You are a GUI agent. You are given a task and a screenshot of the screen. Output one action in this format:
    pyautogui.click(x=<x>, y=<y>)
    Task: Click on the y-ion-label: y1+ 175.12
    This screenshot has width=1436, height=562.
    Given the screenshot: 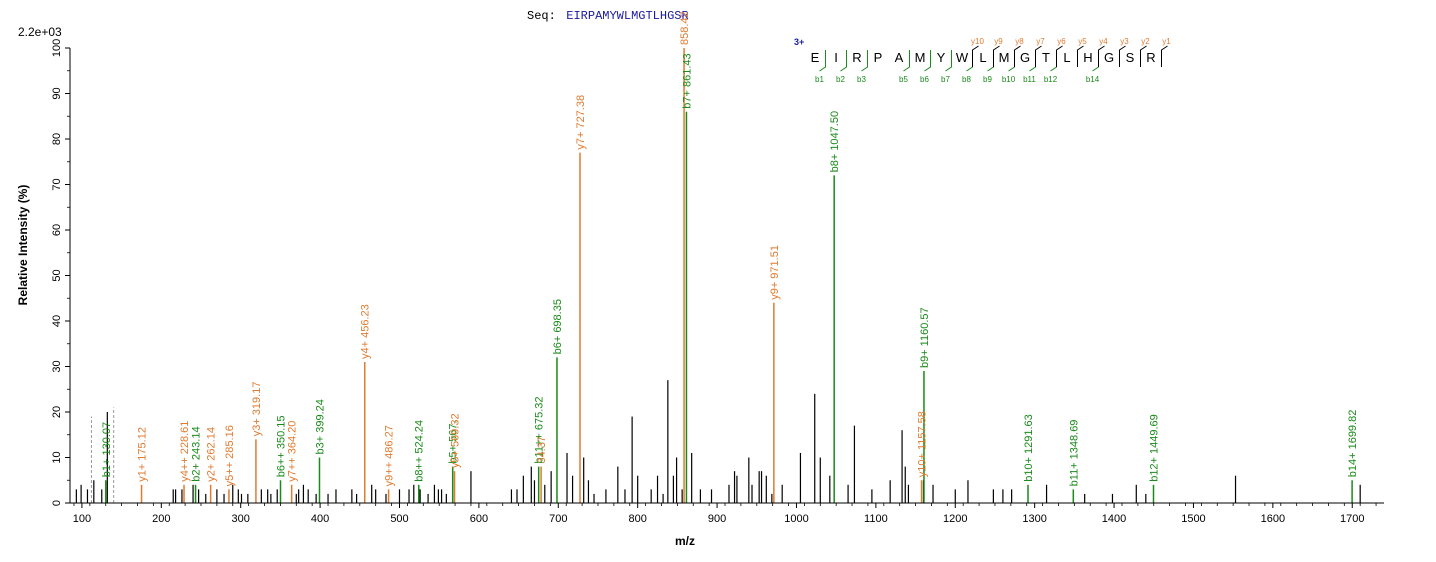 What is the action you would take?
    pyautogui.click(x=143, y=454)
    